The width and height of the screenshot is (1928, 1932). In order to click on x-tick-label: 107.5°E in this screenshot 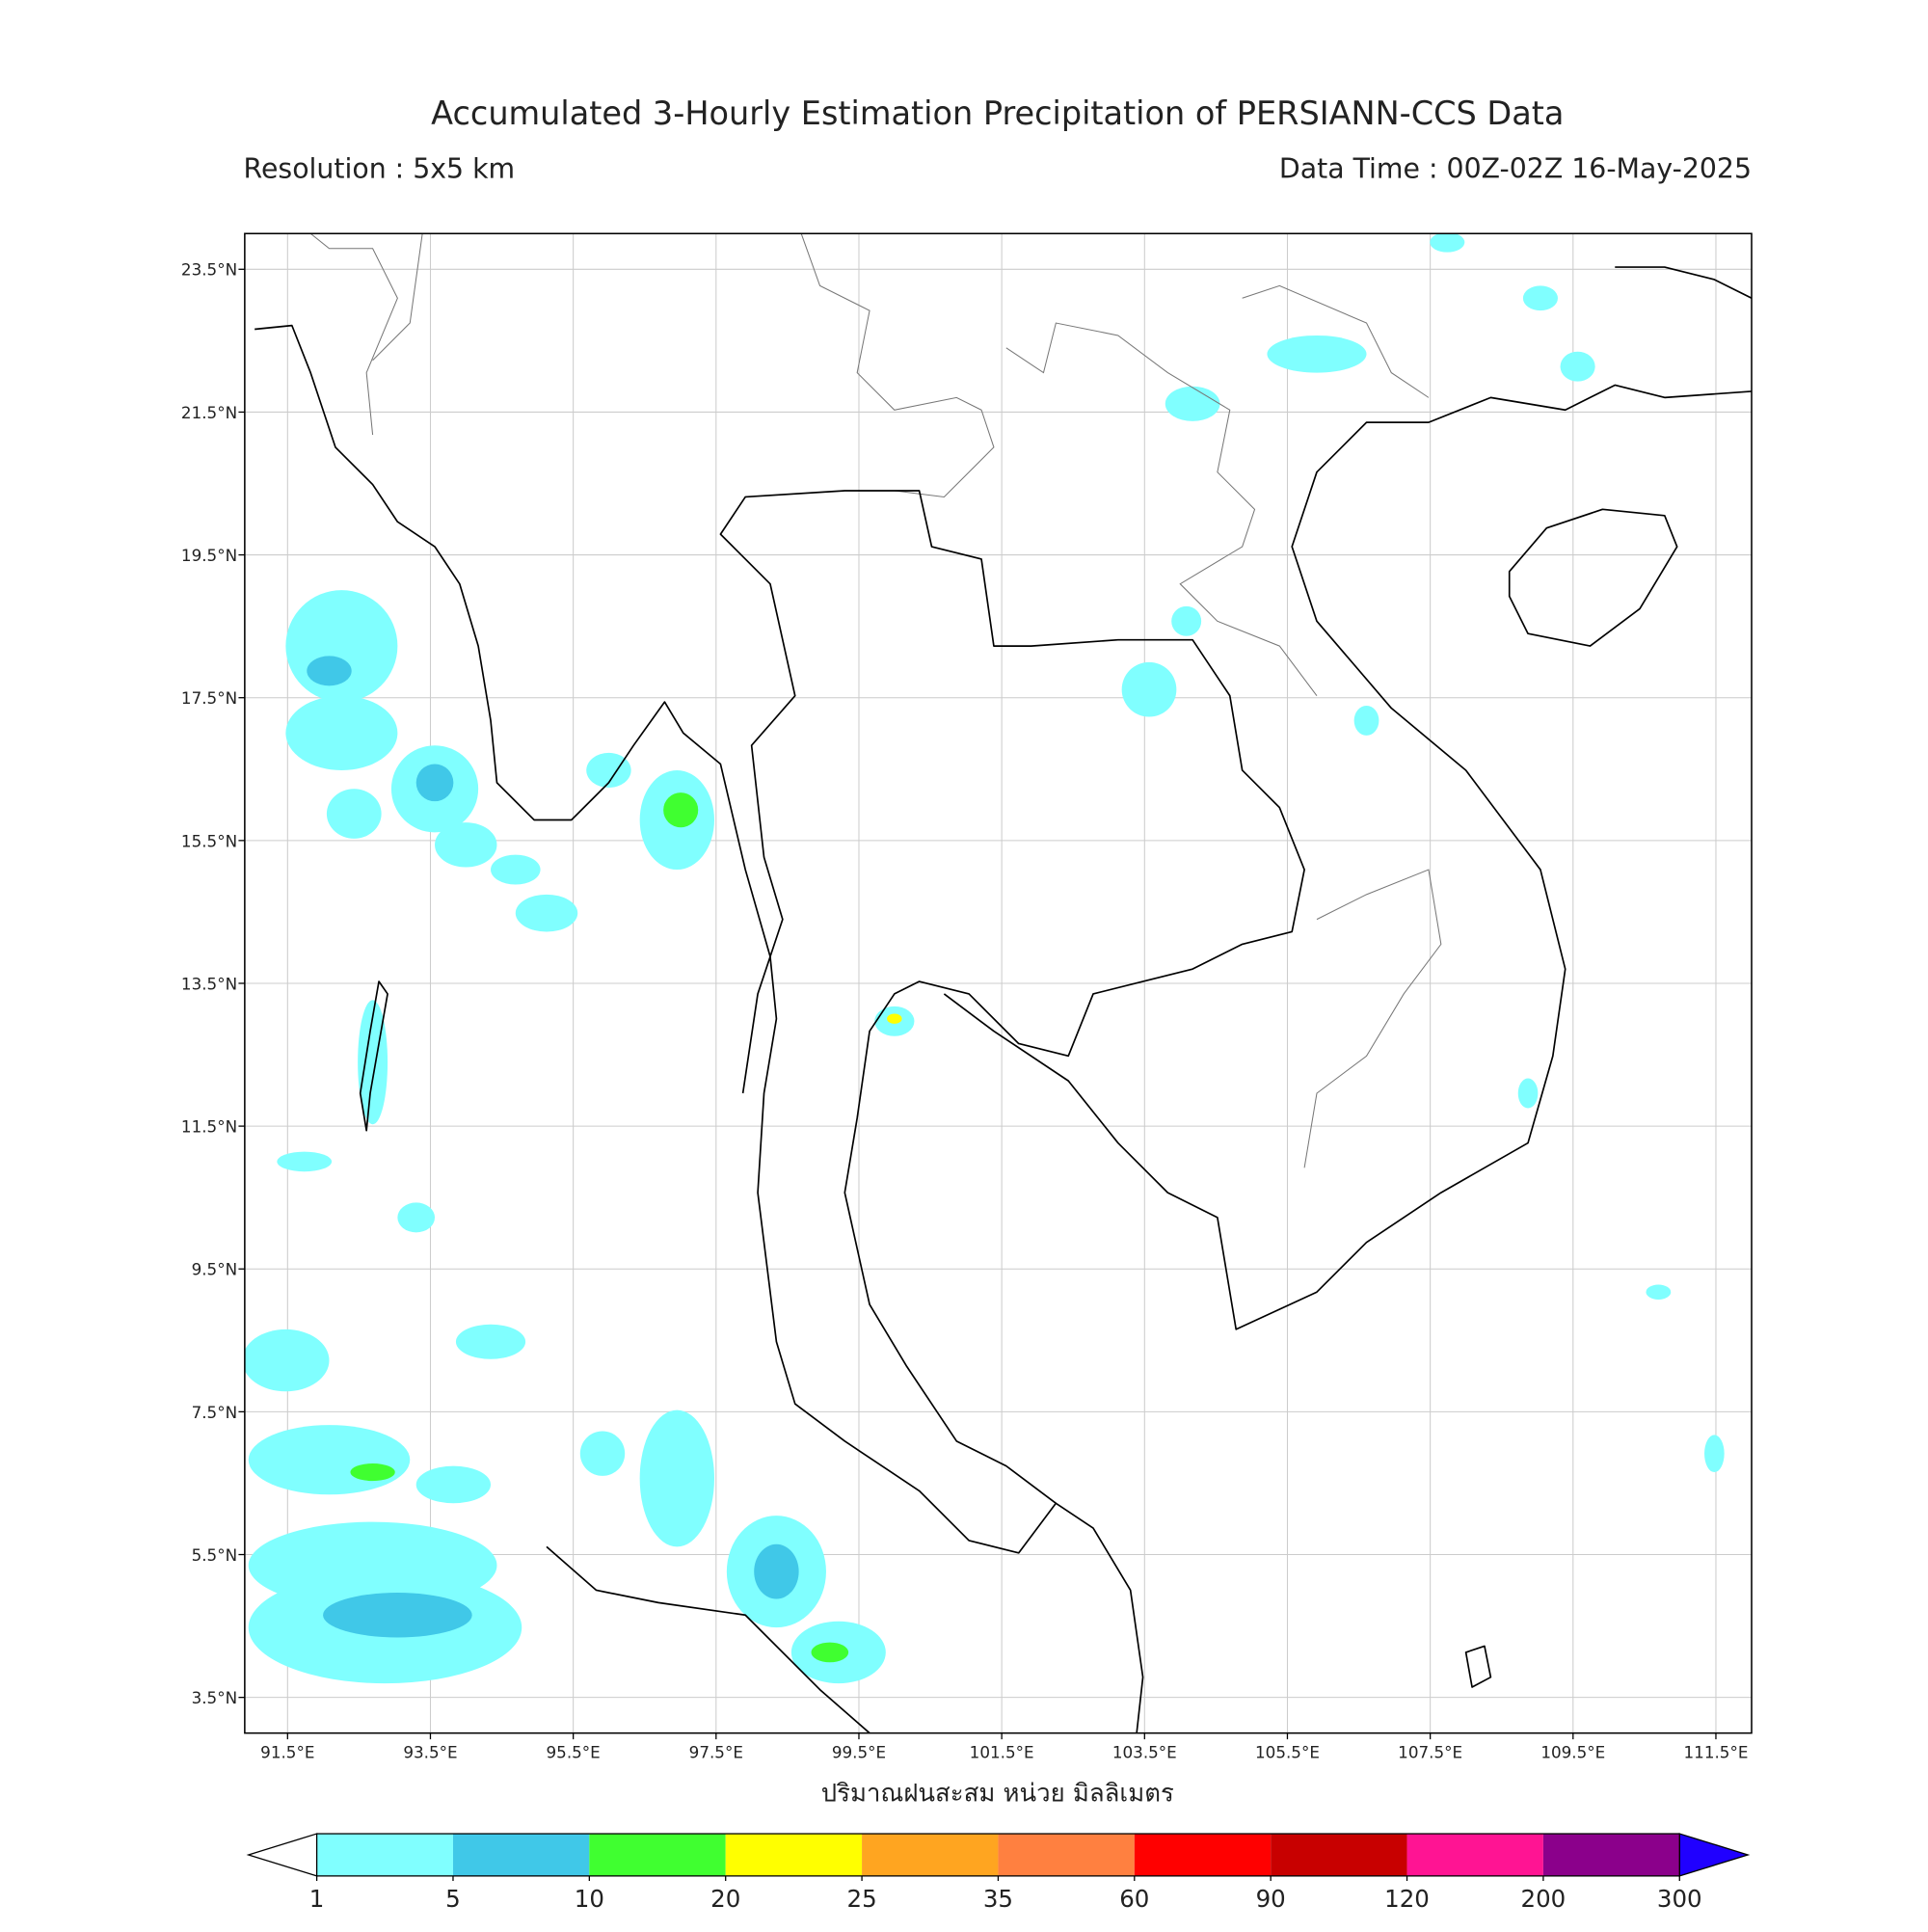, I will do `click(1430, 1751)`.